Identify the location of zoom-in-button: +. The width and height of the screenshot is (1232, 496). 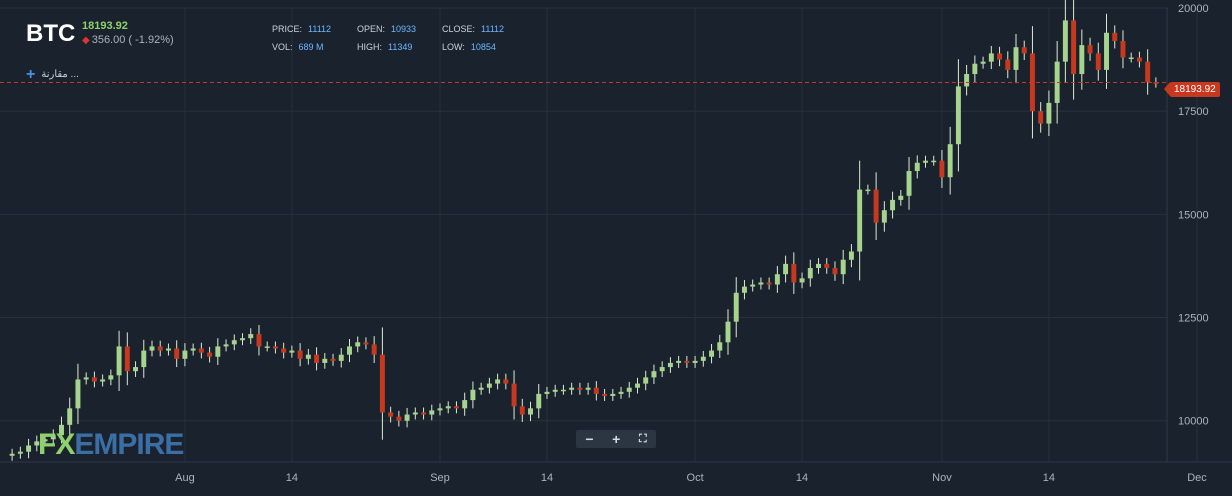
(616, 439).